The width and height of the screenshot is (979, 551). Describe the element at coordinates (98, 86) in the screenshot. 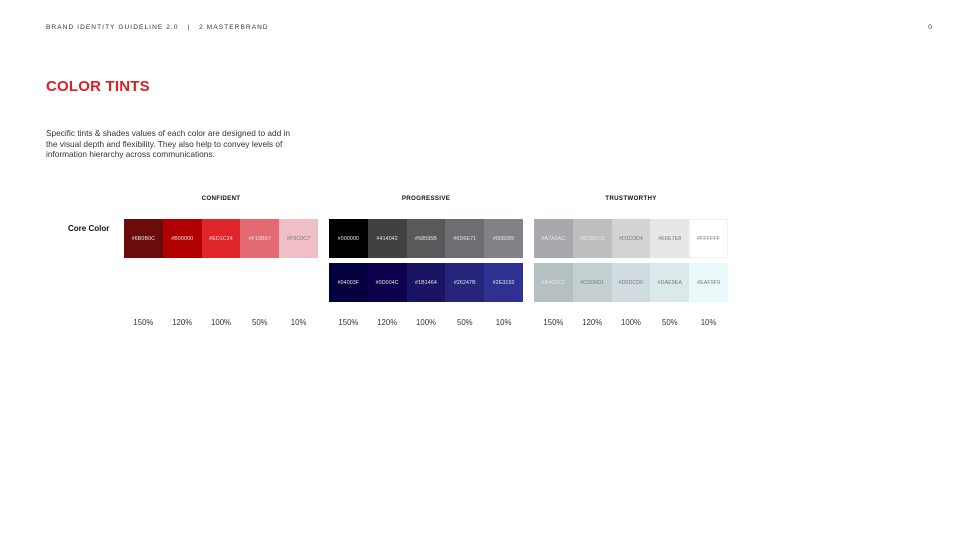

I see `page-title: COLOR TINTS` at that location.